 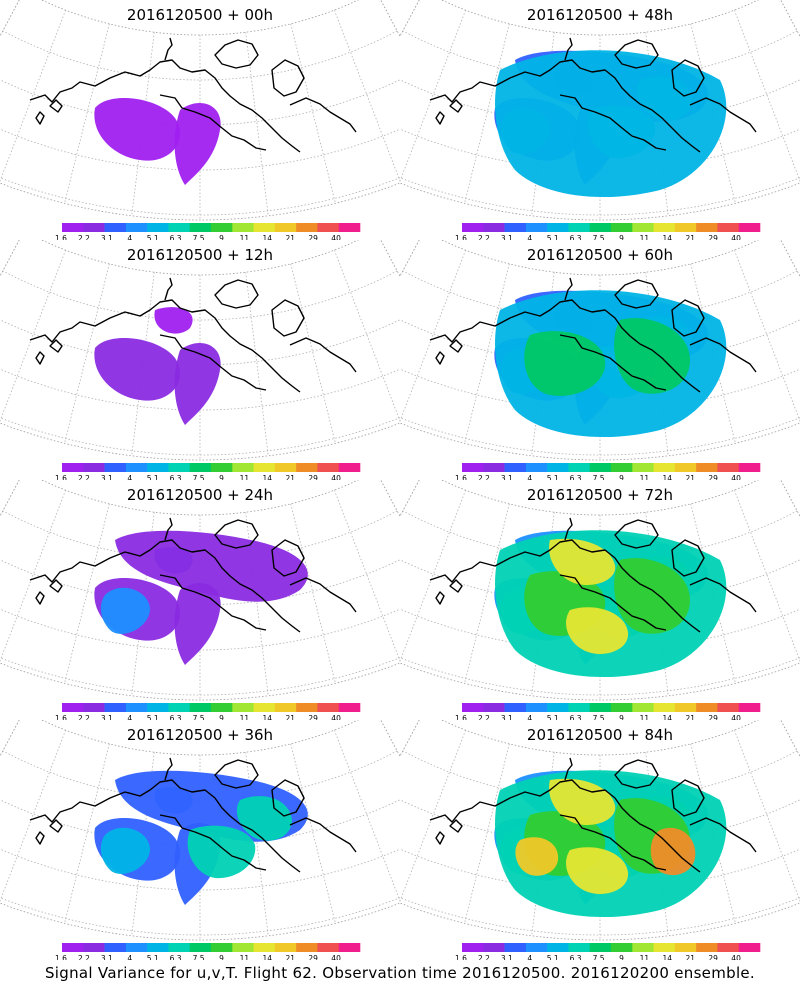 I want to click on panel-title: 2016120500 + 36h, so click(x=200, y=735).